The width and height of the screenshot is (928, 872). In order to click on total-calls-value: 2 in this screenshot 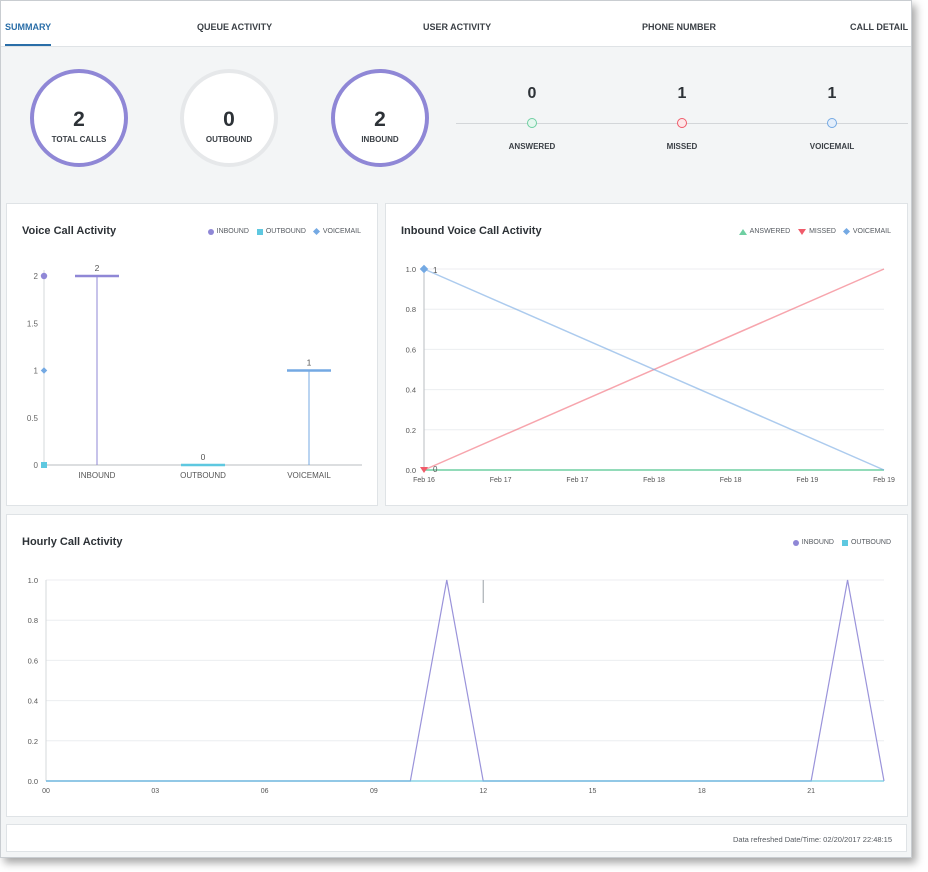, I will do `click(79, 119)`.